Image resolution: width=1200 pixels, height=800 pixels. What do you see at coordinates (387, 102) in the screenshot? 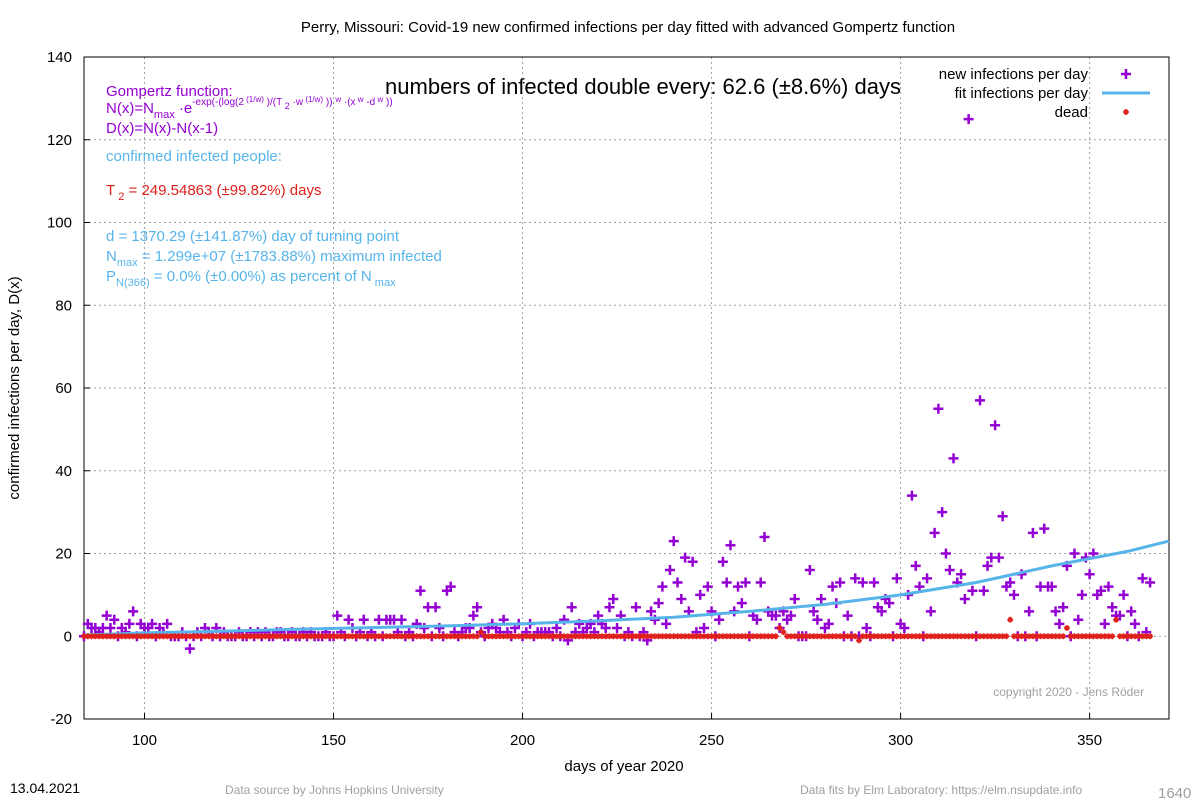
I see `annotation-part: ))` at bounding box center [387, 102].